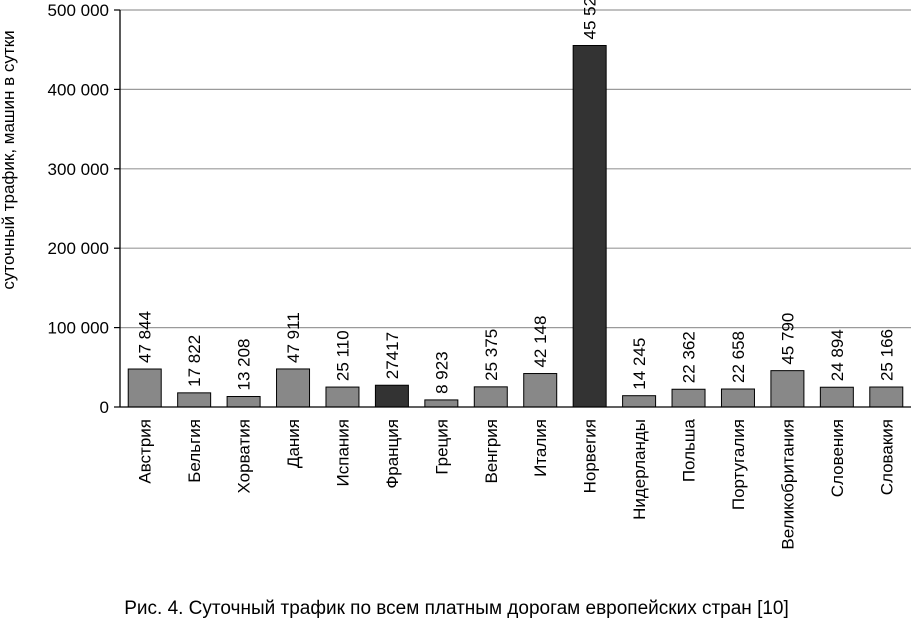  I want to click on data-label: 8 923, so click(441, 372).